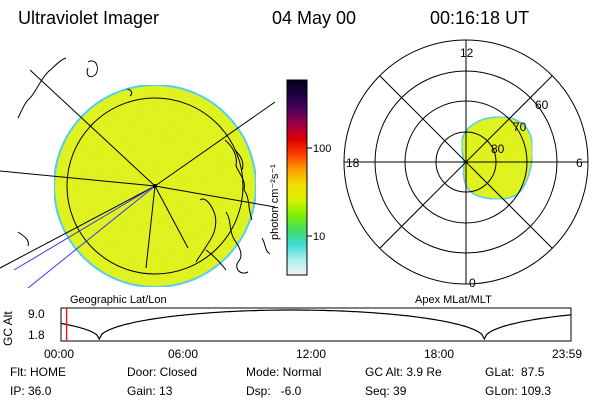  What do you see at coordinates (453, 300) in the screenshot?
I see `apex-caption: Apex MLat/MLT` at bounding box center [453, 300].